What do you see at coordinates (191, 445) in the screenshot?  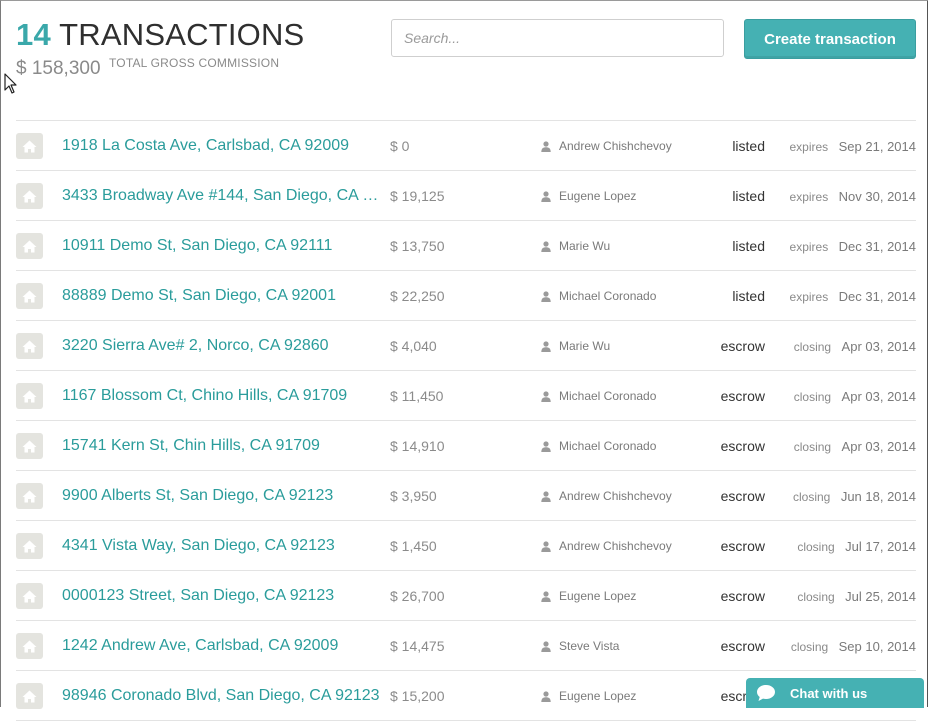 I see `transaction-address-link: 15741 Kern St, Chin Hills, CA 91709` at bounding box center [191, 445].